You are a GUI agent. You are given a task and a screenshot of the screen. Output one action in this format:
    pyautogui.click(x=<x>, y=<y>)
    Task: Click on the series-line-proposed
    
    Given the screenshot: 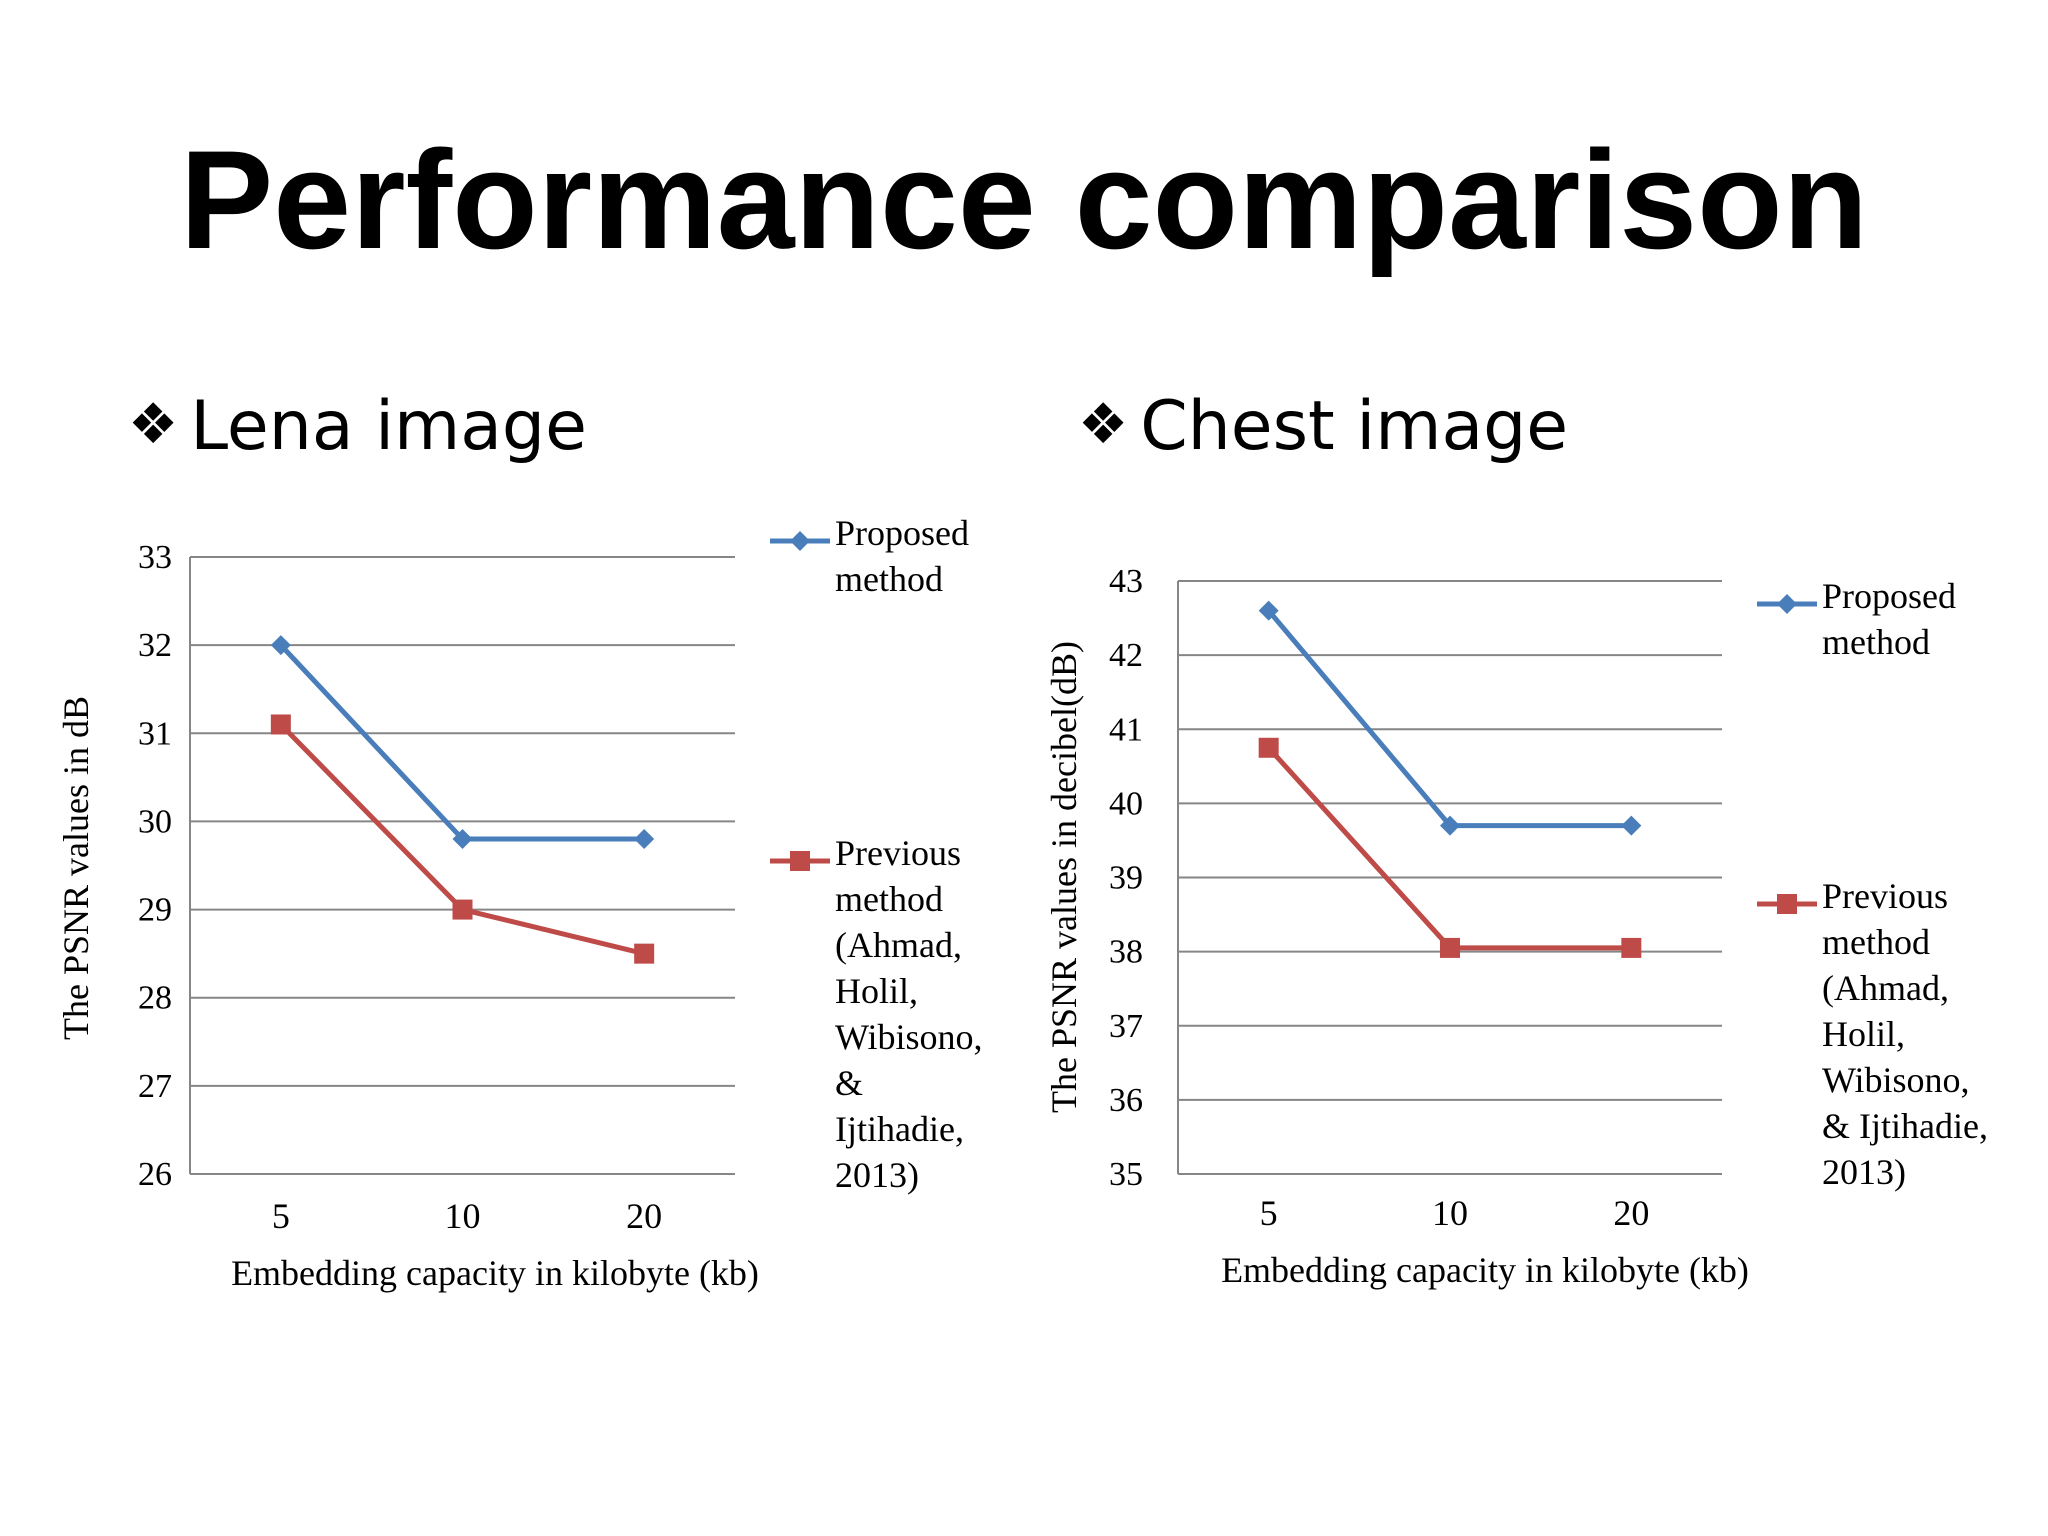 What is the action you would take?
    pyautogui.click(x=1449, y=719)
    